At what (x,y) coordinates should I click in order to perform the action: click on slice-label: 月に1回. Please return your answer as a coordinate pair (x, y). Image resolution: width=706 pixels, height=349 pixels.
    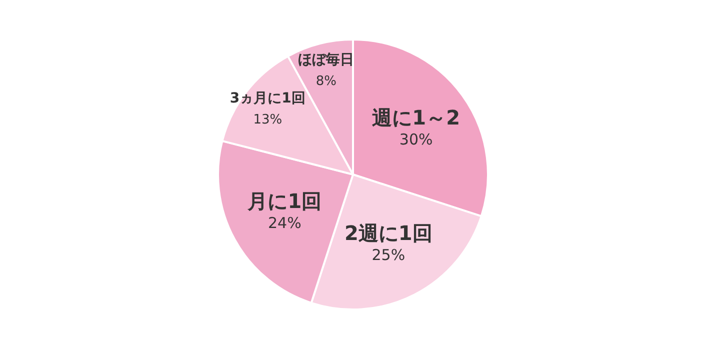
    Looking at the image, I should click on (284, 201).